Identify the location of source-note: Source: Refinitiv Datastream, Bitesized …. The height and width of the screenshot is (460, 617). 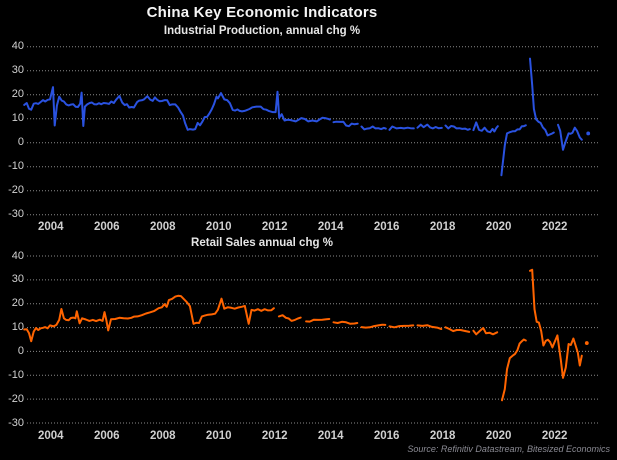
(508, 449).